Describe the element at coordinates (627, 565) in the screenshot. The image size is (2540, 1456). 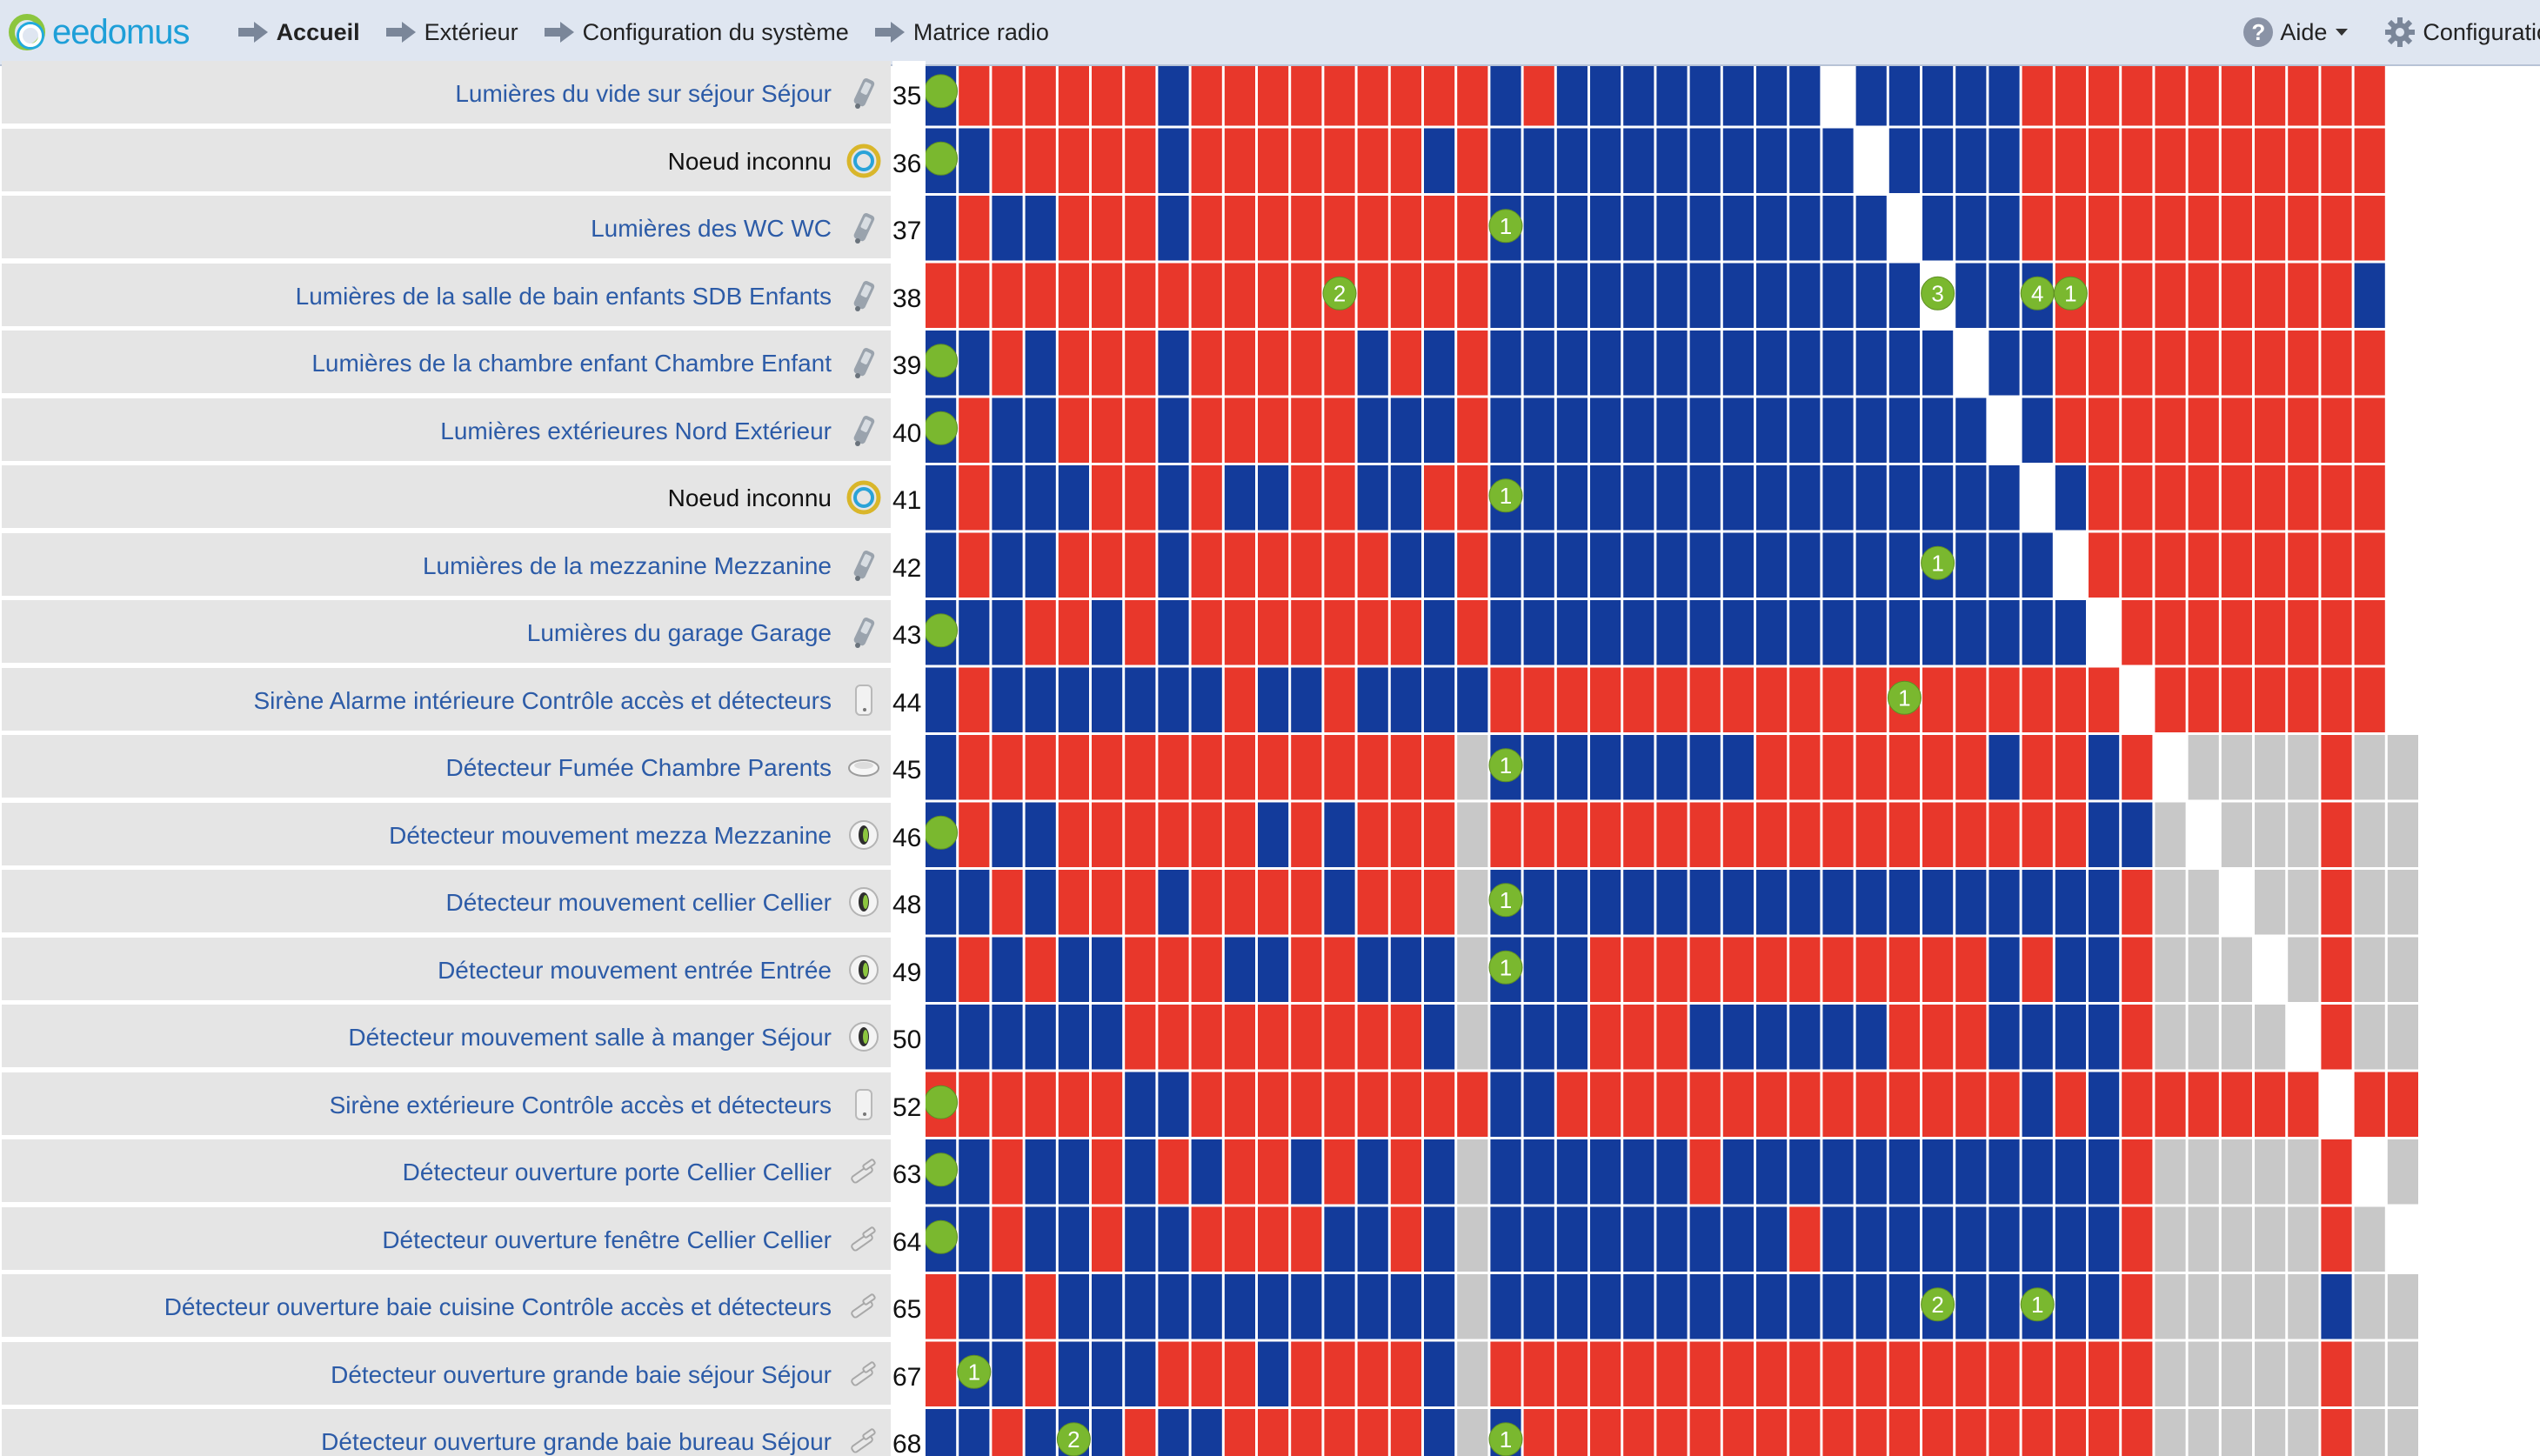
I see `device-name-link: Lumières de la mezzanine Mezzanine` at that location.